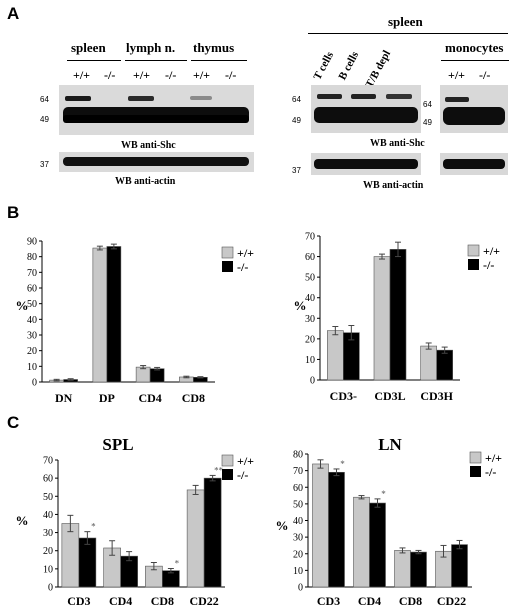 This screenshot has width=520, height=609. What do you see at coordinates (474, 47) in the screenshot?
I see `monocytes-label: monocytes` at bounding box center [474, 47].